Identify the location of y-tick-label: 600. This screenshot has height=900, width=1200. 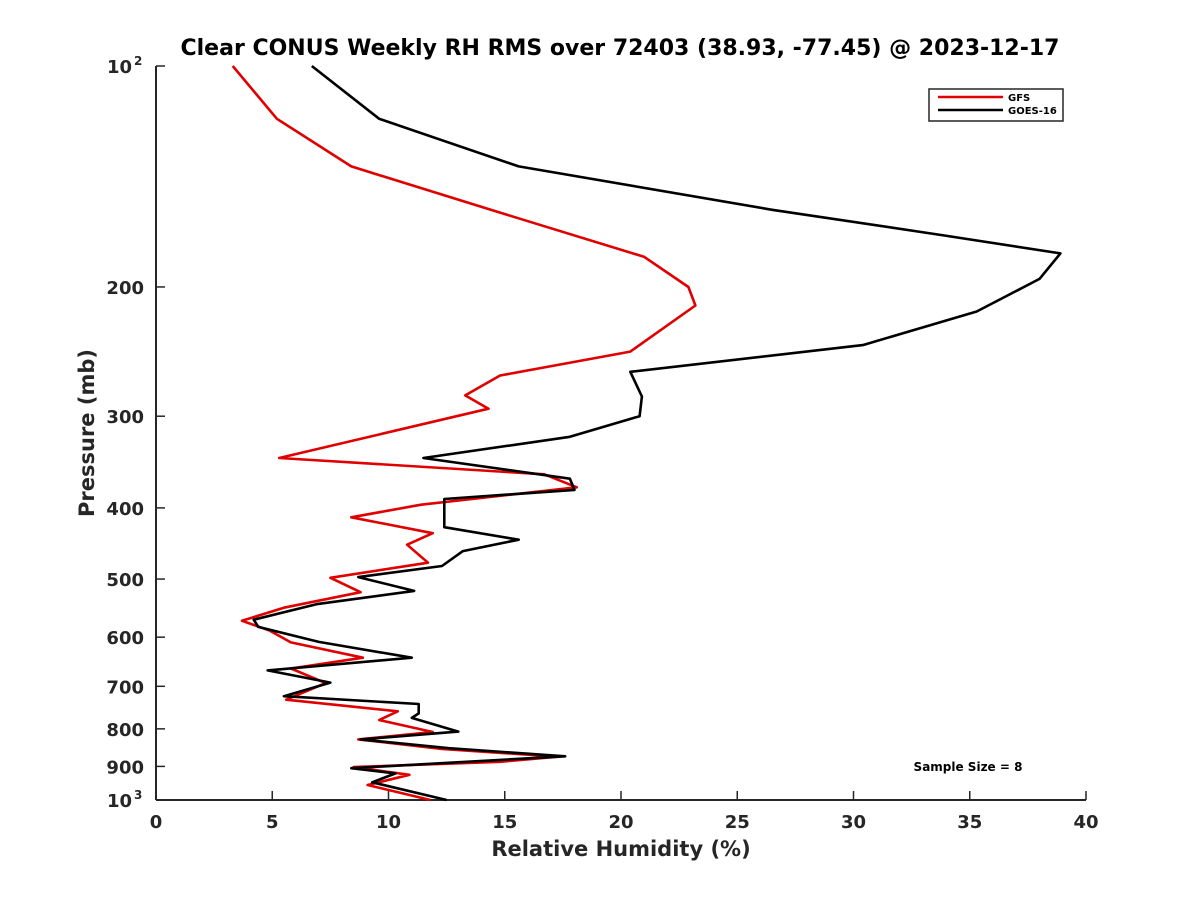
(125, 638).